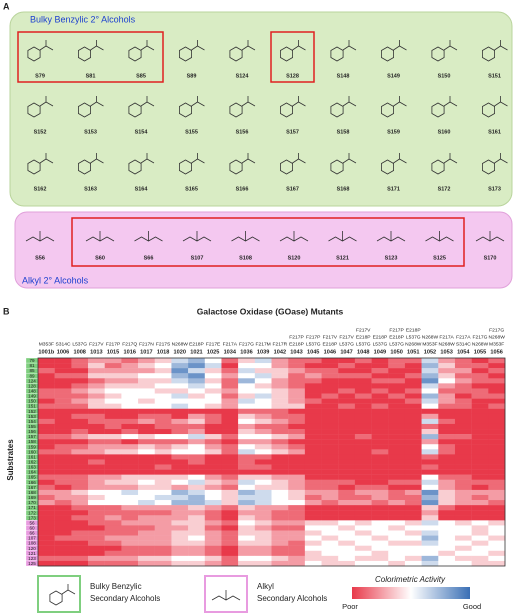  Describe the element at coordinates (191, 189) in the screenshot. I see `compound-label: S165` at that location.